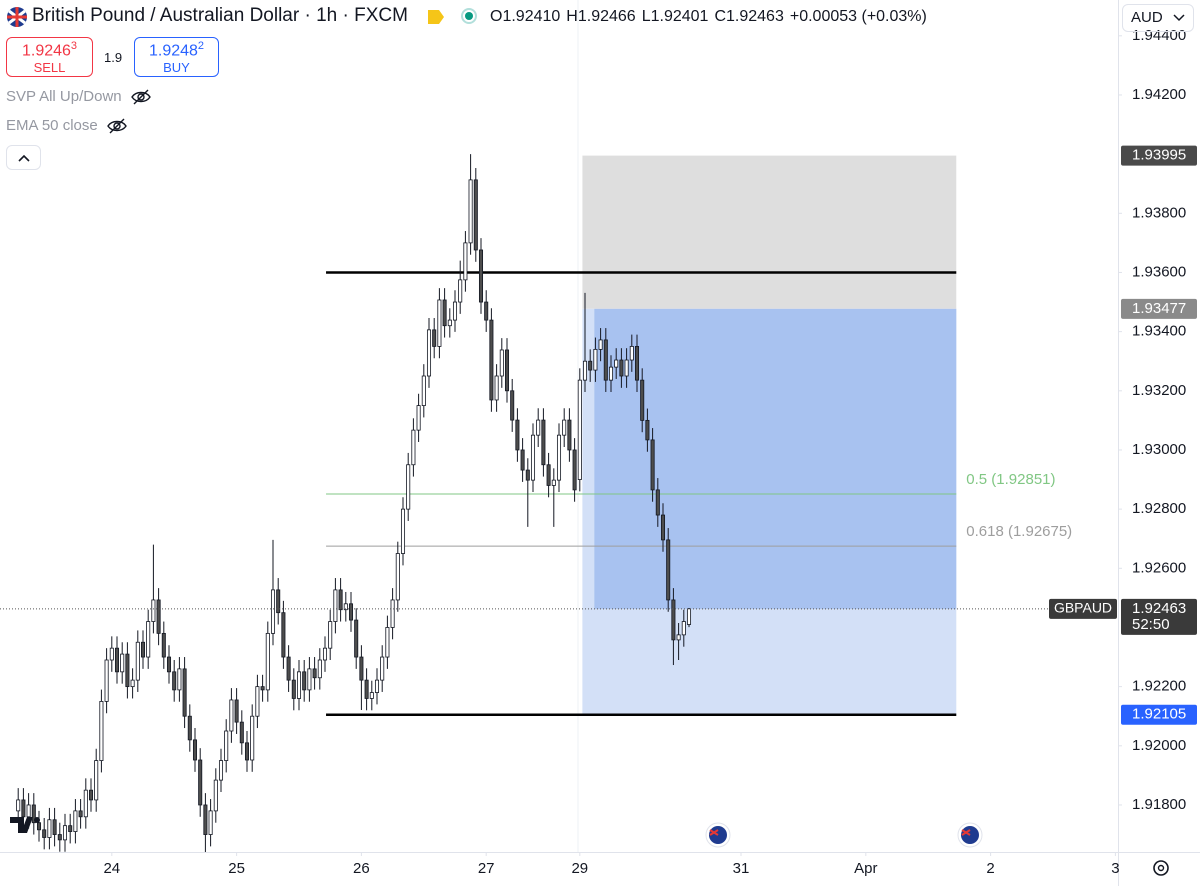 Image resolution: width=1200 pixels, height=886 pixels. Describe the element at coordinates (1159, 686) in the screenshot. I see `y-tick-label: 1.92200` at that location.